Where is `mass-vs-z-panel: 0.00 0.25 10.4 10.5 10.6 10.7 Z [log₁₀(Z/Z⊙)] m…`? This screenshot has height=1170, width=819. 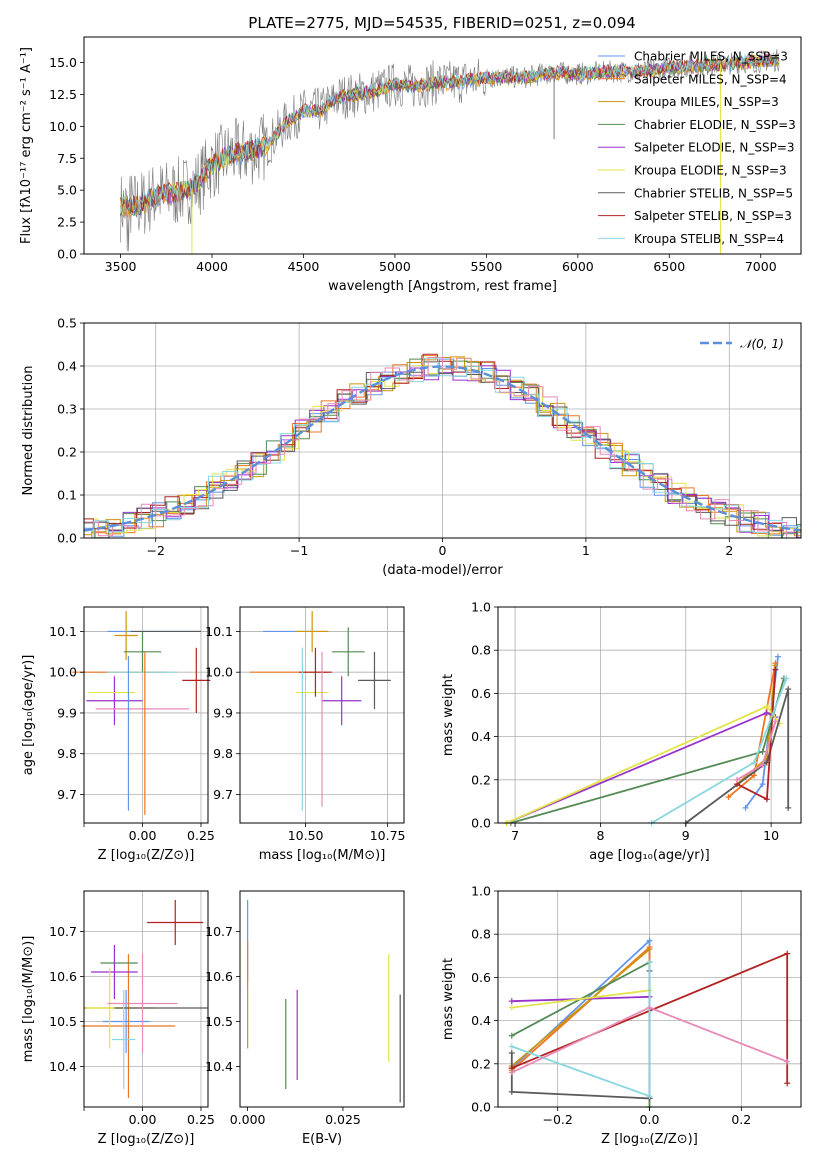 mass-vs-z-panel: 0.00 0.25 10.4 10.5 10.6 10.7 Z [log₁₀(Z/Z⊙)] m… is located at coordinates (118, 1018).